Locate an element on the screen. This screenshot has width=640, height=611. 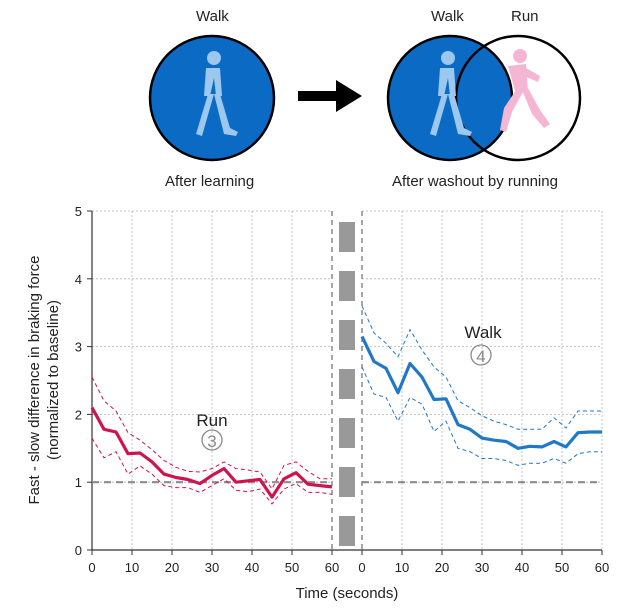
x-tick-label-right: 60 is located at coordinates (602, 567).